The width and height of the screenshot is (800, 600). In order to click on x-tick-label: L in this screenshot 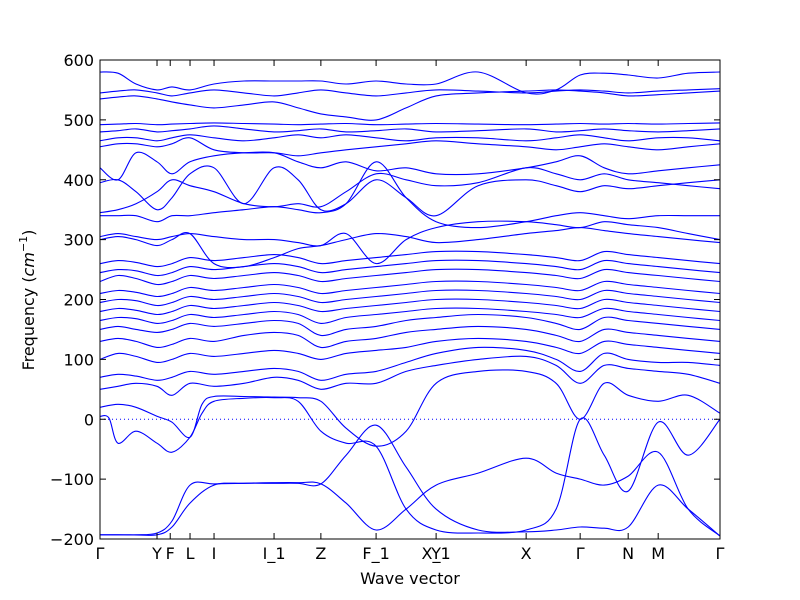, I will do `click(190, 553)`.